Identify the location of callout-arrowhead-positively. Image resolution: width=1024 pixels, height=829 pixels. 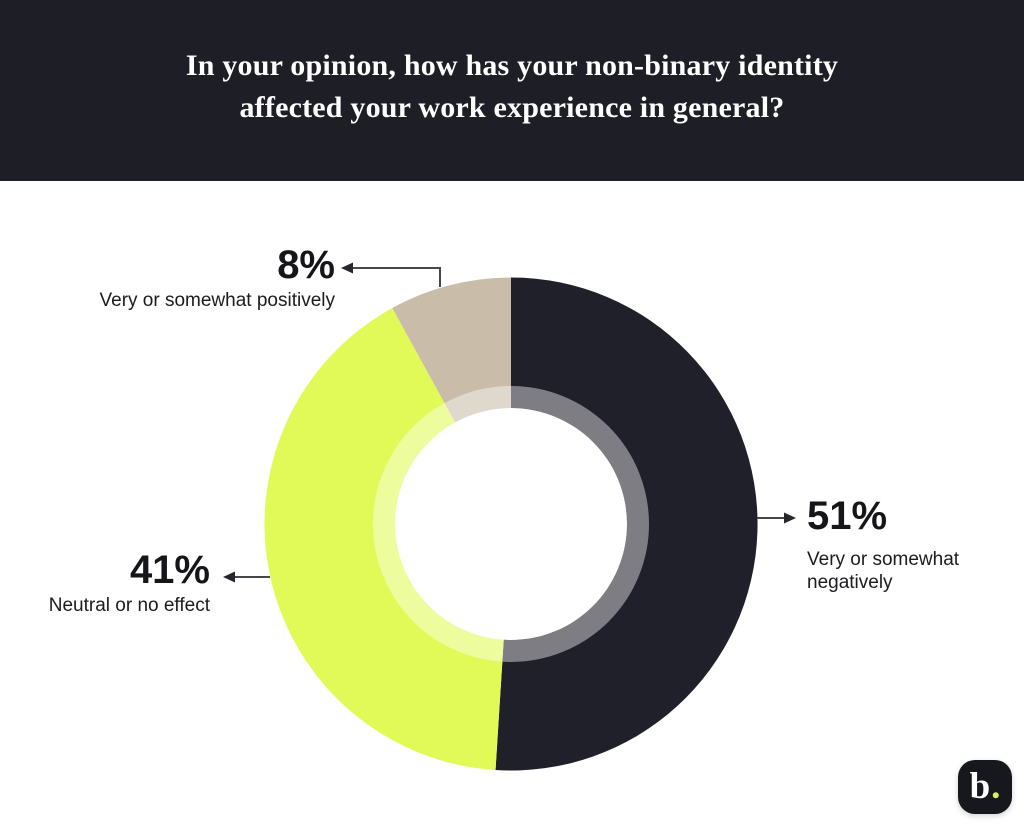
(347, 268).